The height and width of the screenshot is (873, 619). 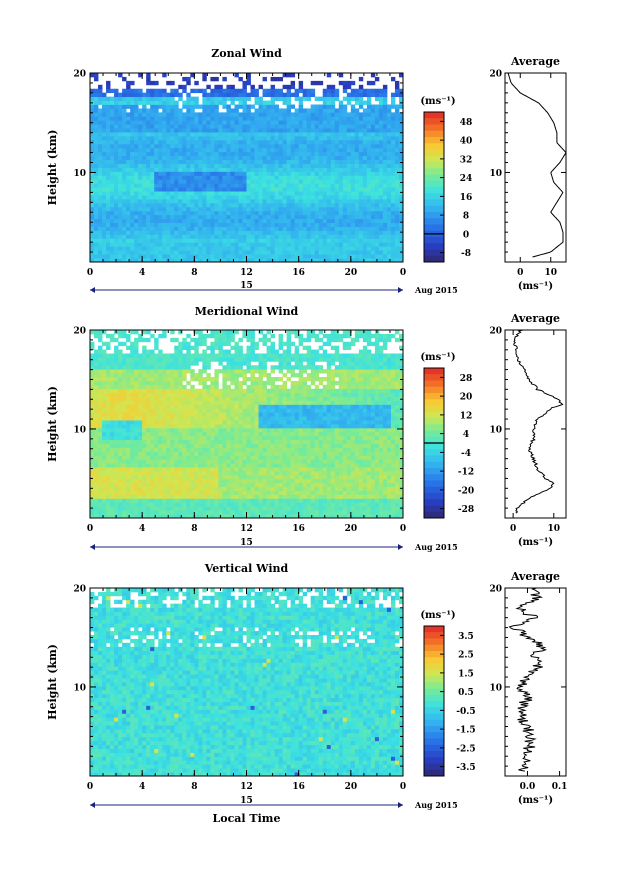 I want to click on colorbar-tick-label: 16, so click(x=466, y=198).